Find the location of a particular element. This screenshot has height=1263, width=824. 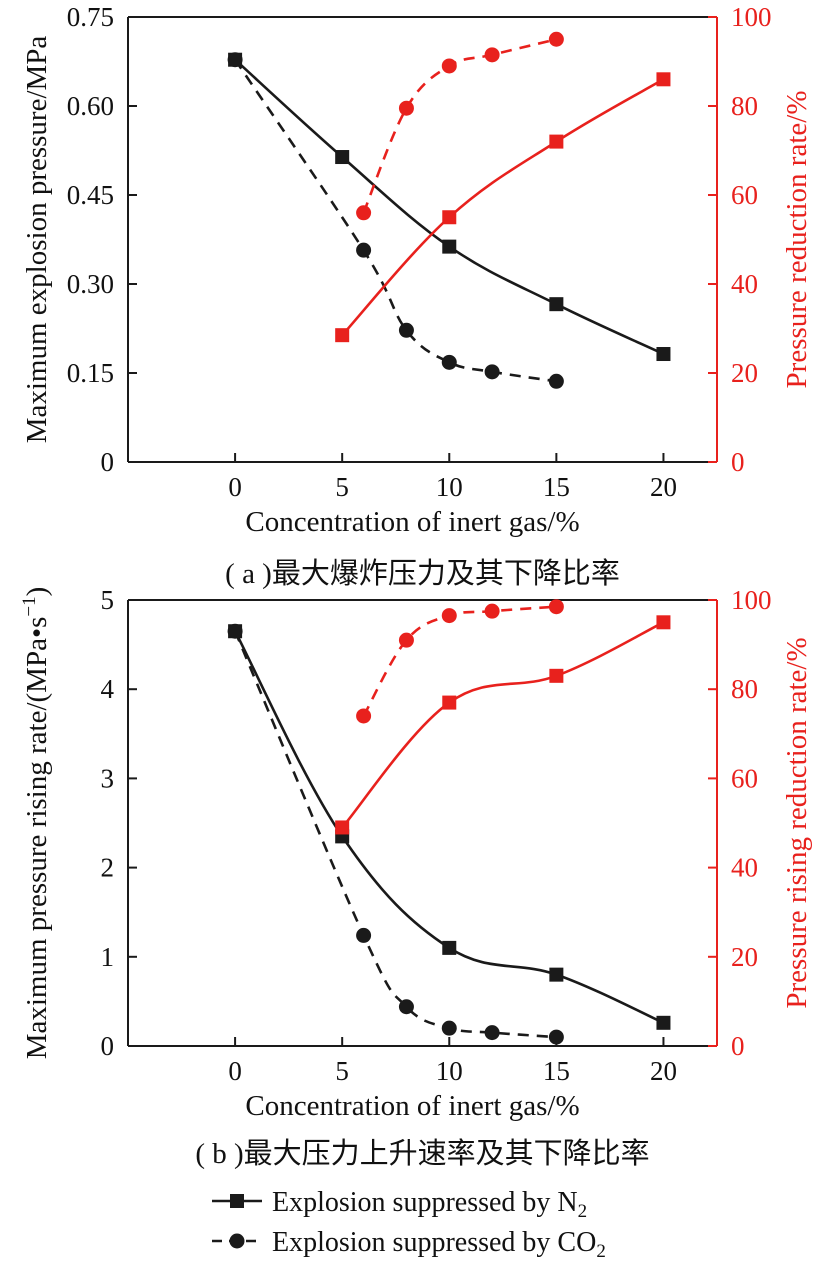

y-left-tick-label-b-3: 3 is located at coordinates (108, 778).